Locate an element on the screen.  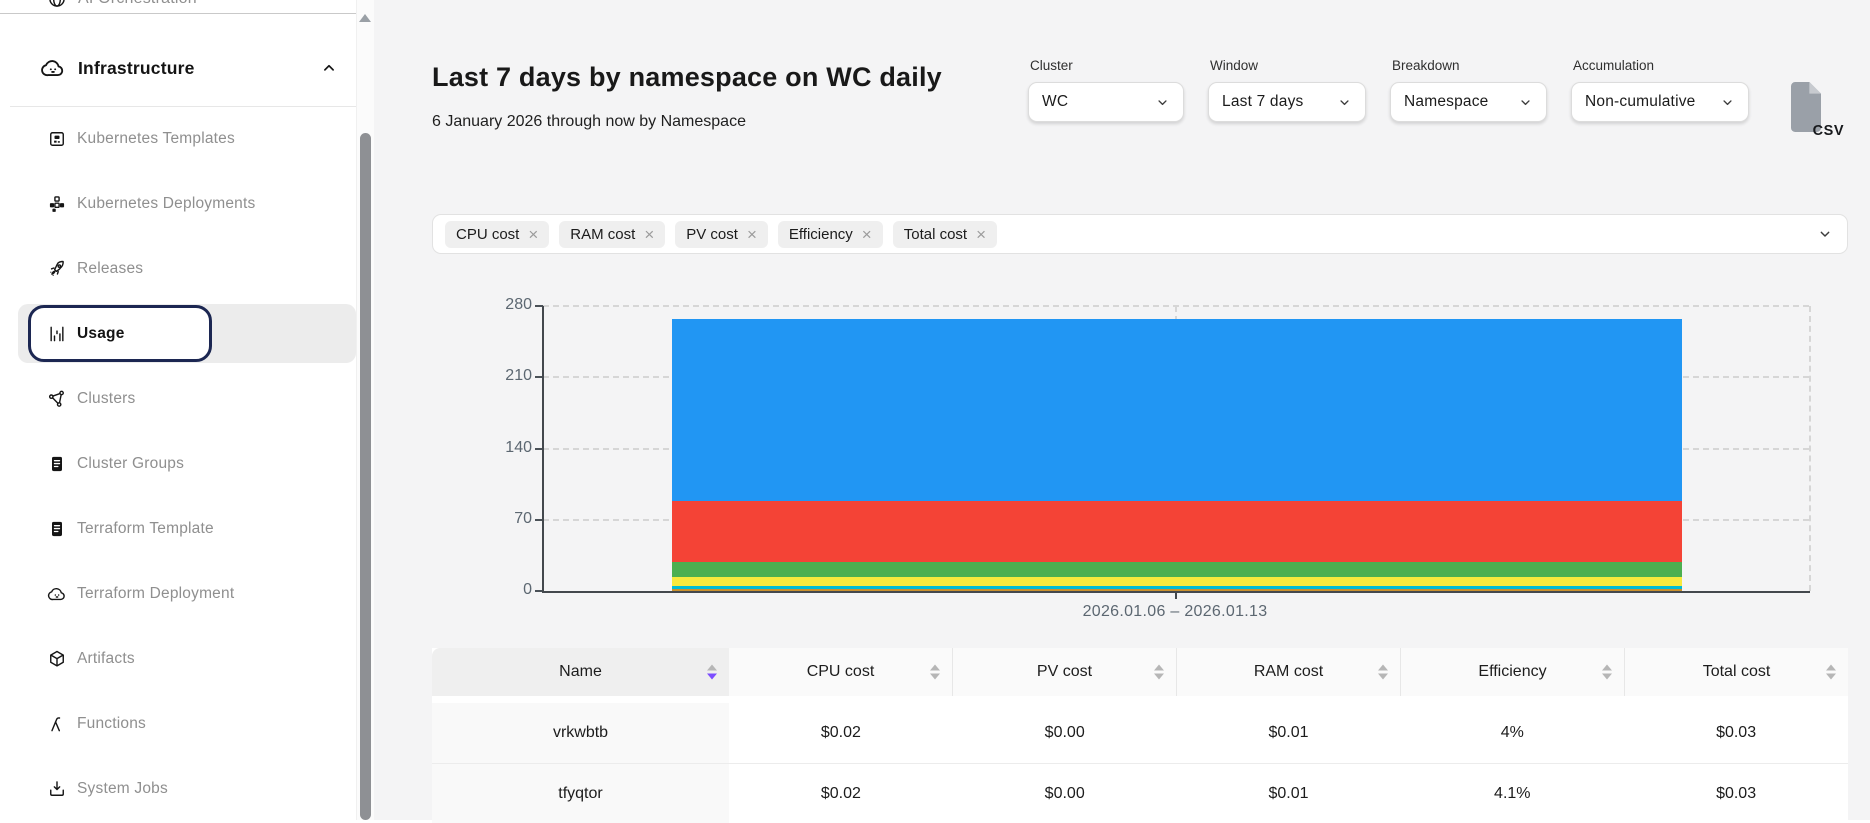
y-tick-label: 280 is located at coordinates (518, 304).